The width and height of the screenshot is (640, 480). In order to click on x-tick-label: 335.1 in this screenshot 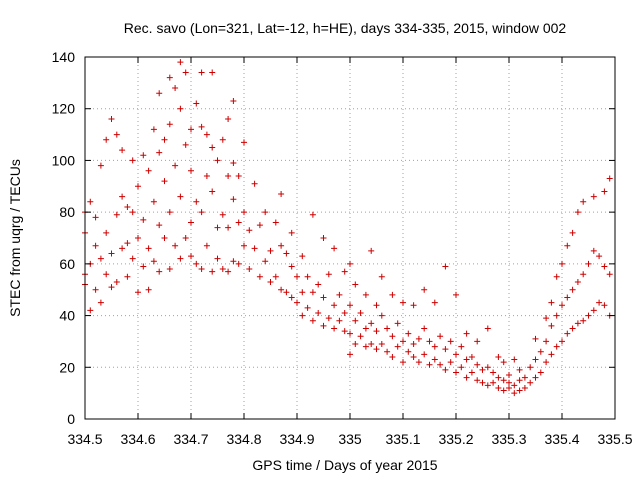, I will do `click(402, 439)`.